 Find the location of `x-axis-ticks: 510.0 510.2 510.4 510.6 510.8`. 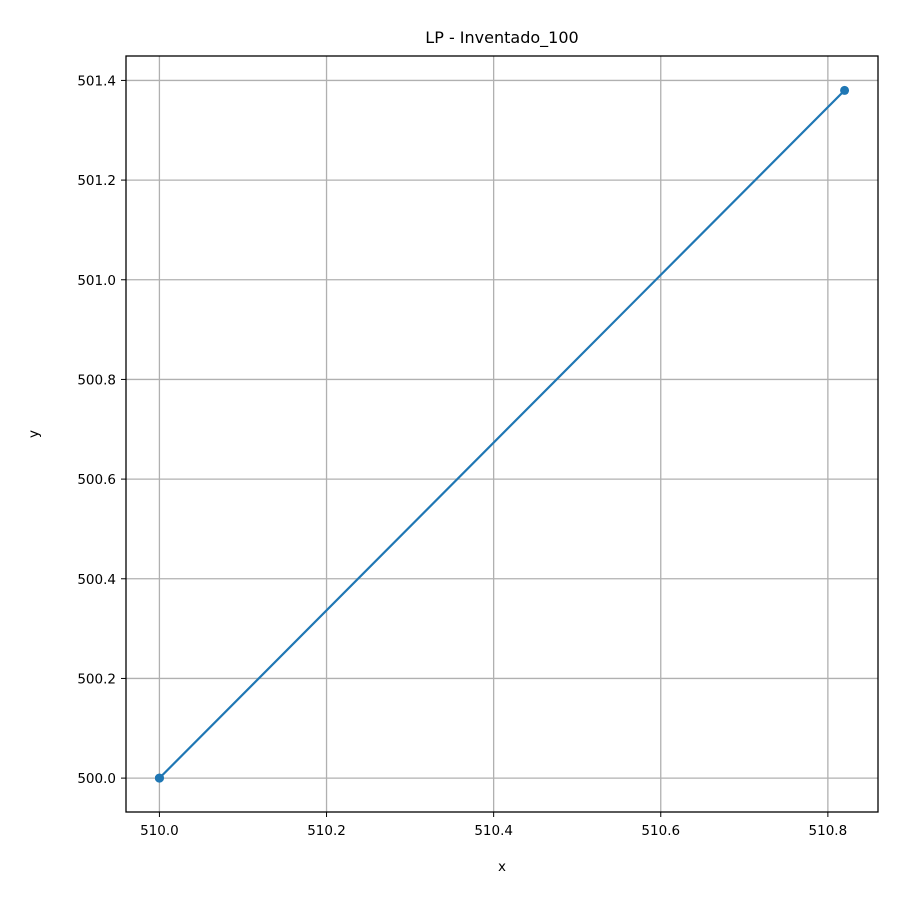

x-axis-ticks: 510.0 510.2 510.4 510.6 510.8 is located at coordinates (493, 825).